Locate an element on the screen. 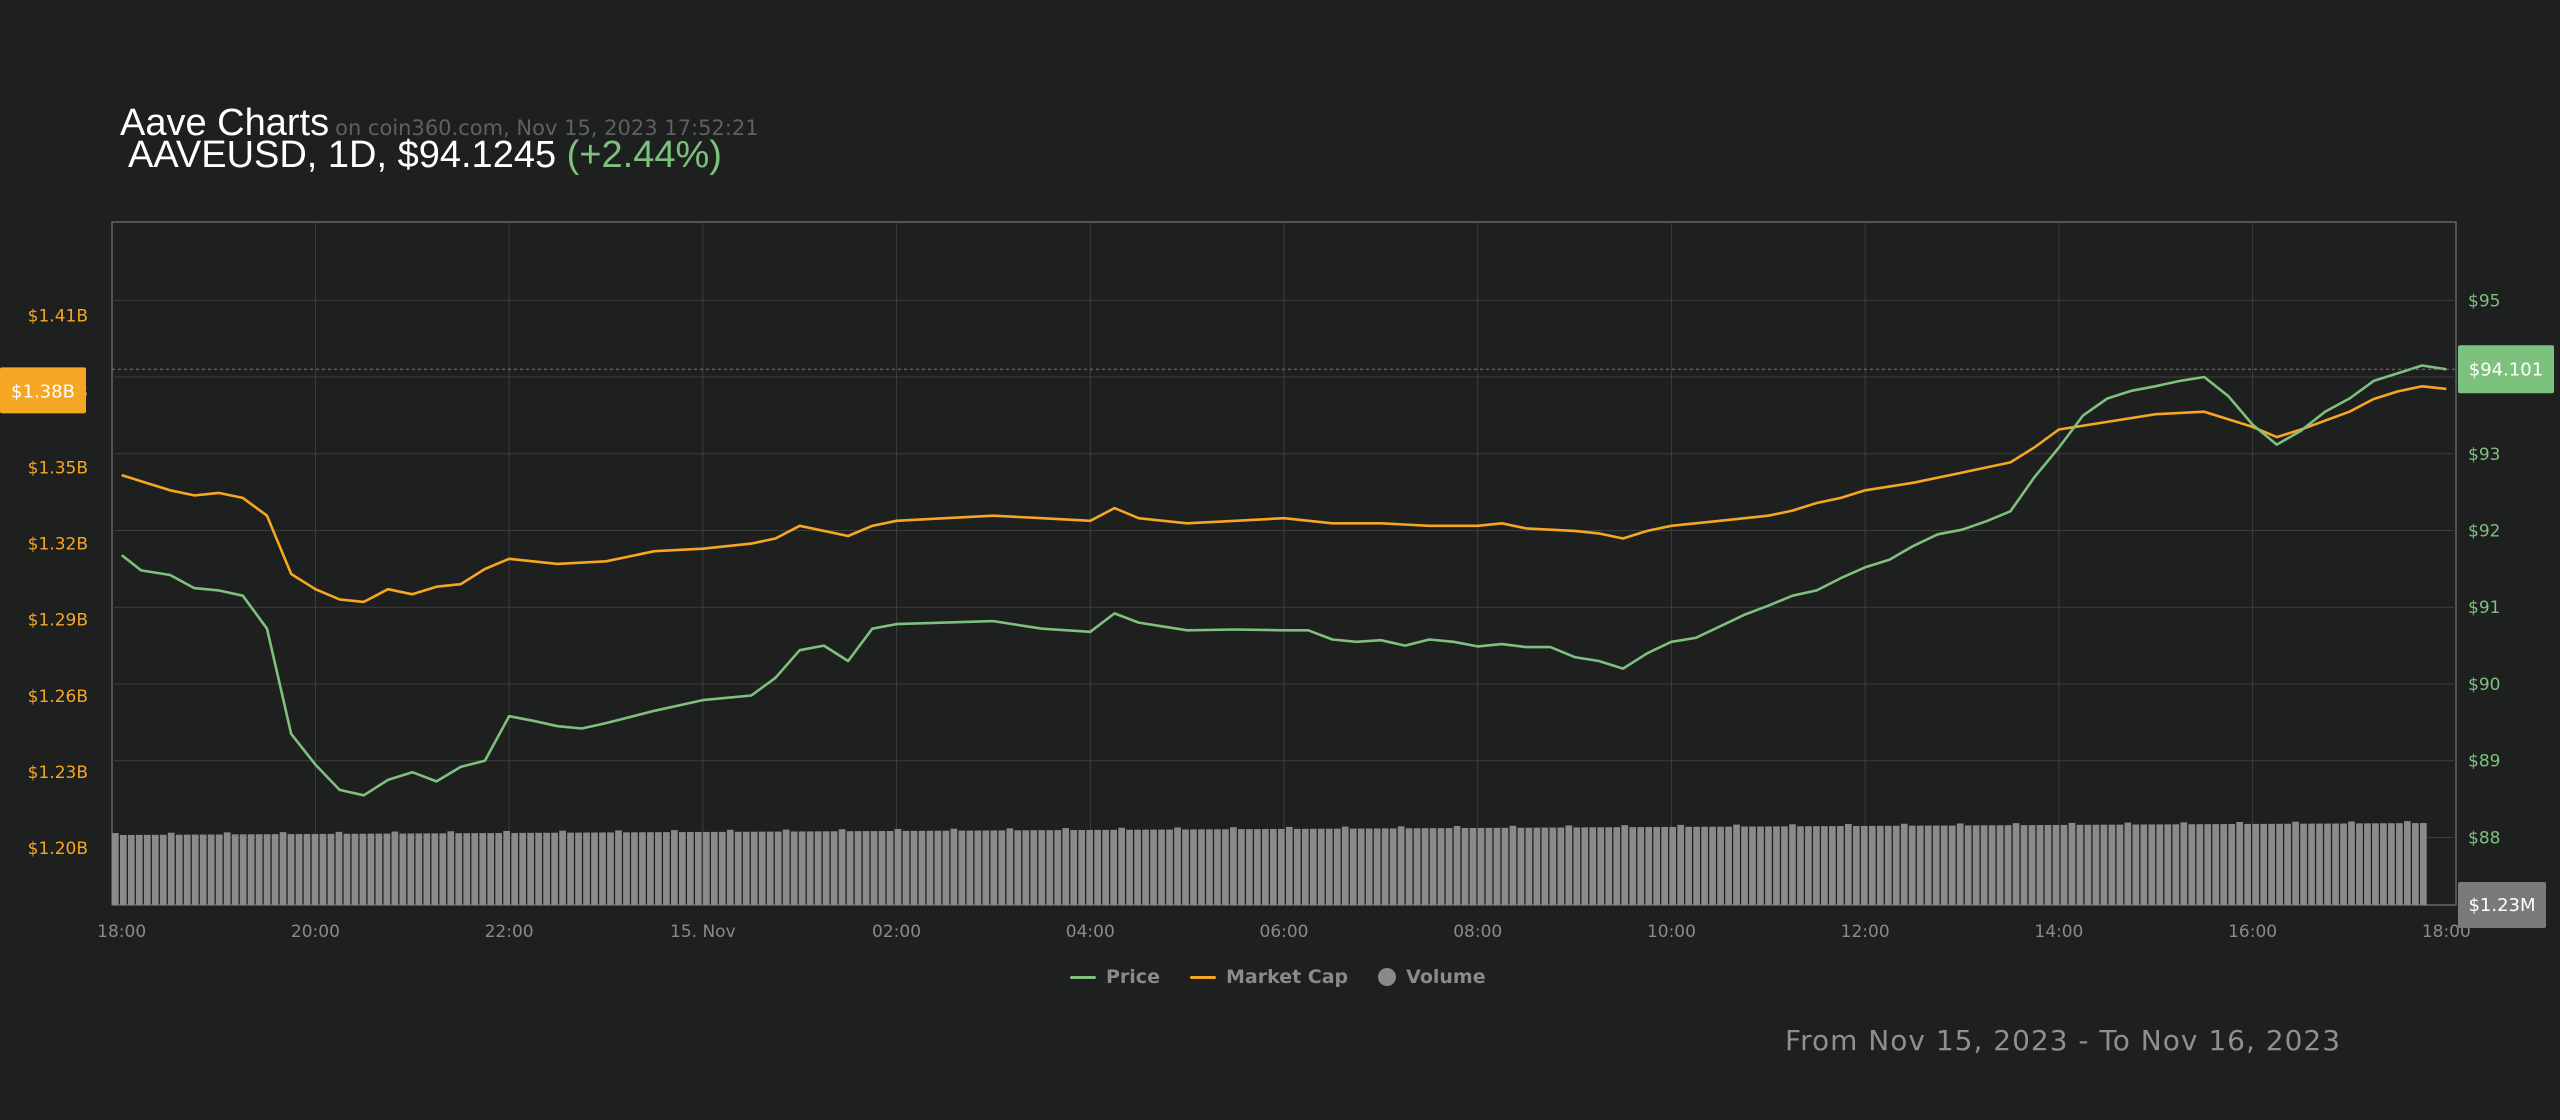 This screenshot has width=2560, height=1120. x-tick-label: 14:00 is located at coordinates (2058, 932).